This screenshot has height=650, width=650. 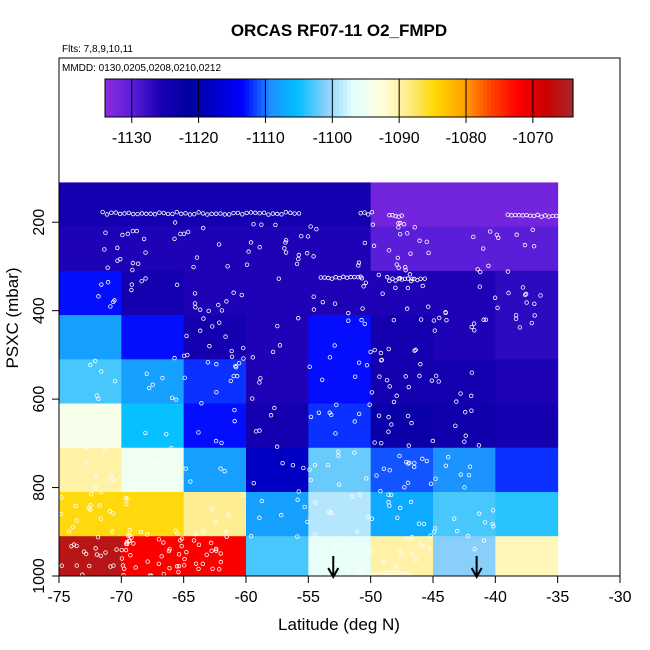 I want to click on x-tick-label: -60, so click(x=245, y=597).